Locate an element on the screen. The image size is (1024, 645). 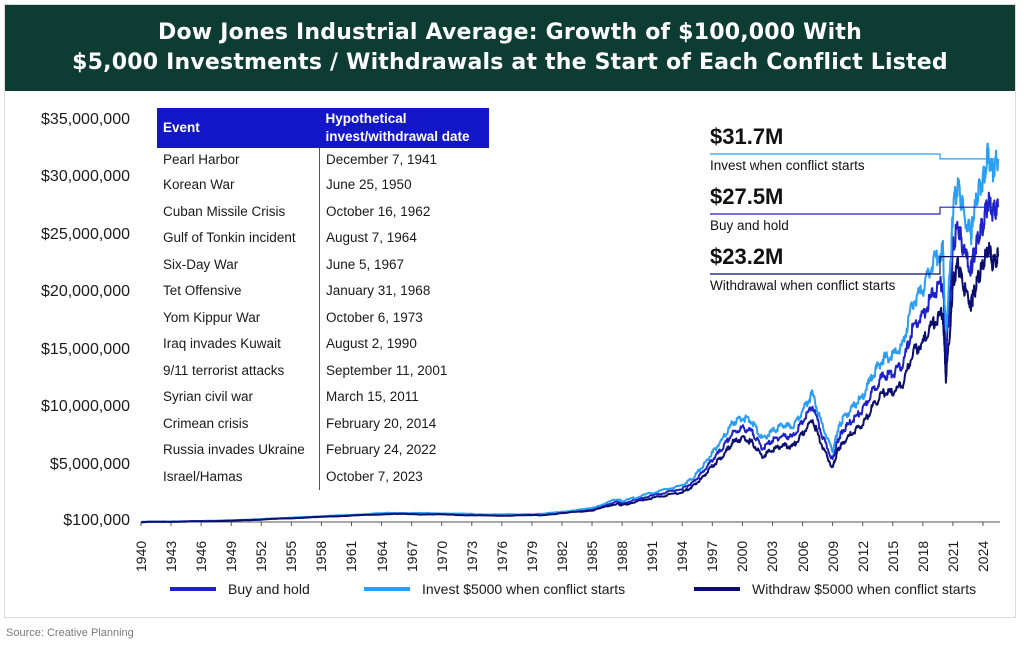
callout-buyhold-label: Buy and hold is located at coordinates (749, 225).